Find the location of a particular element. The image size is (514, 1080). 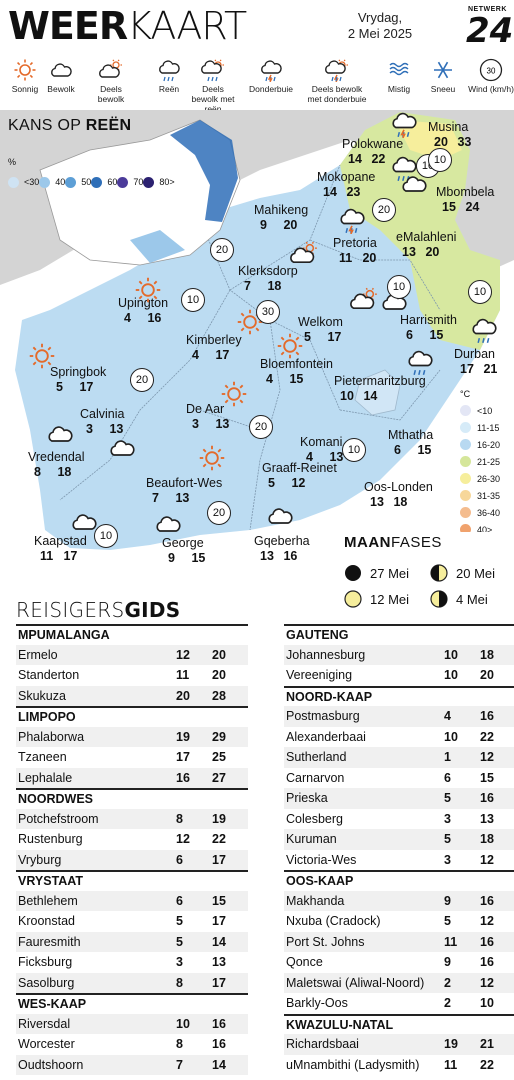

max-temp: 12 is located at coordinates (298, 483).